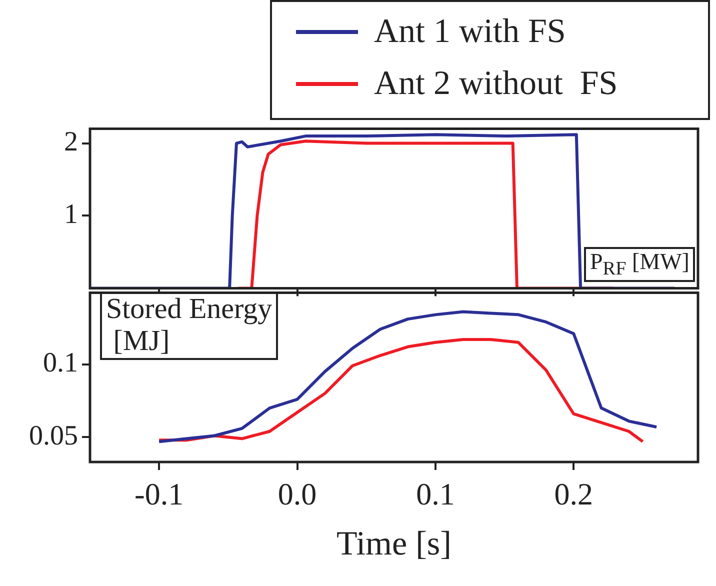 The image size is (716, 586). What do you see at coordinates (574, 494) in the screenshot?
I see `x-tick-label: 0.2` at bounding box center [574, 494].